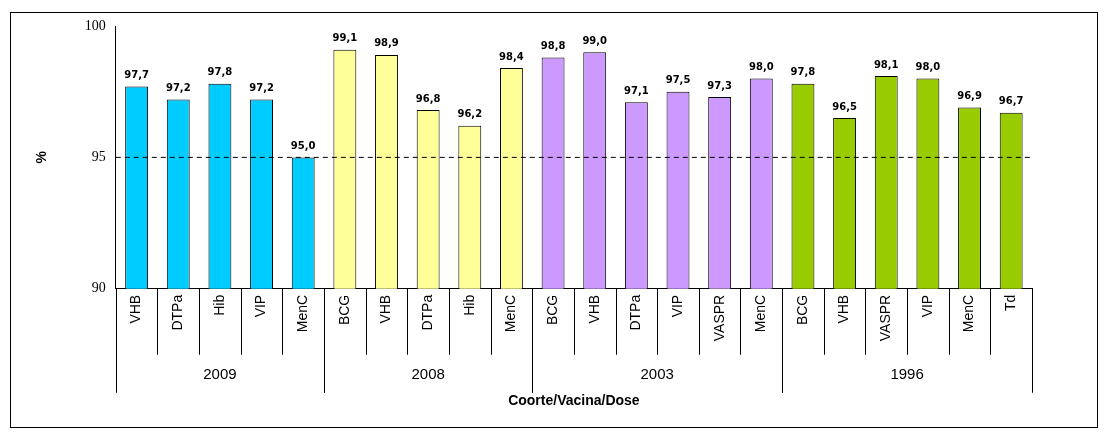  Describe the element at coordinates (41, 157) in the screenshot. I see `y-axis-title: %` at that location.